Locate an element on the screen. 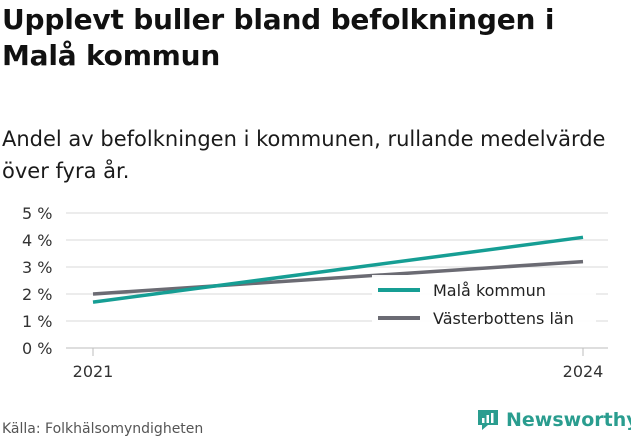 The image size is (631, 439). series-line-mal-kommun is located at coordinates (338, 269).